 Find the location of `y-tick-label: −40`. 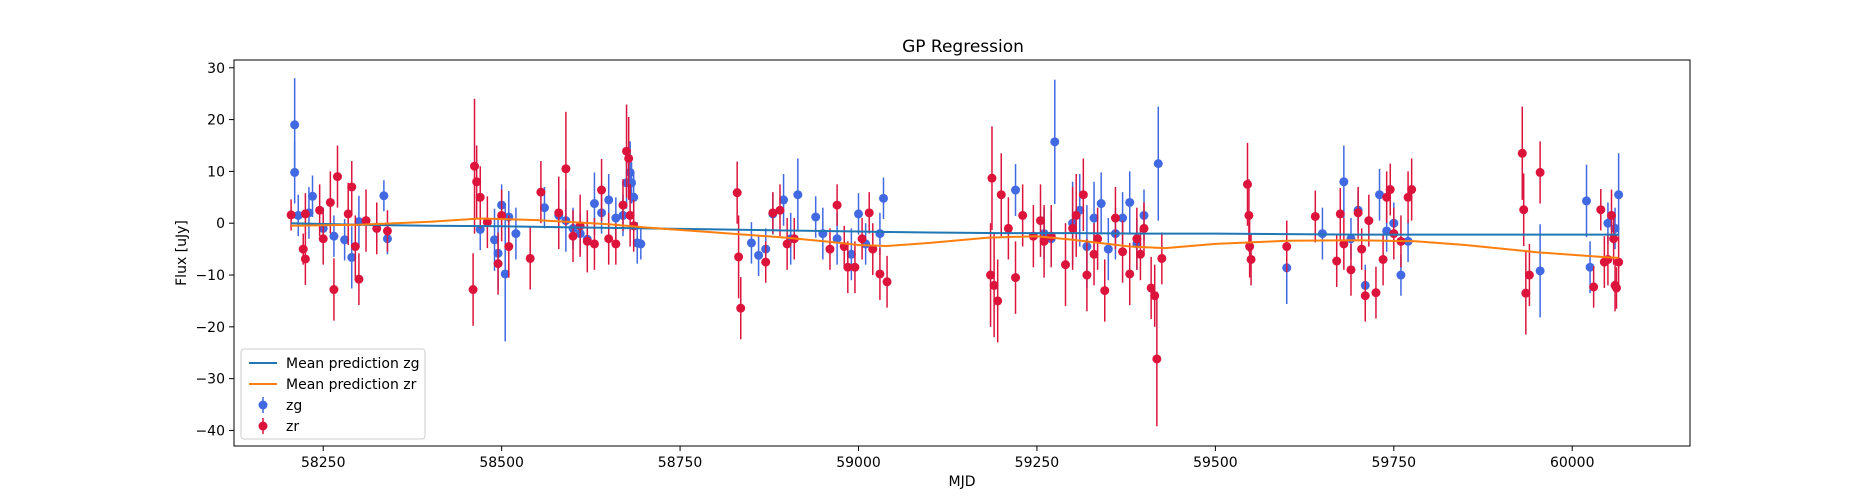

y-tick-label: −40 is located at coordinates (210, 431).